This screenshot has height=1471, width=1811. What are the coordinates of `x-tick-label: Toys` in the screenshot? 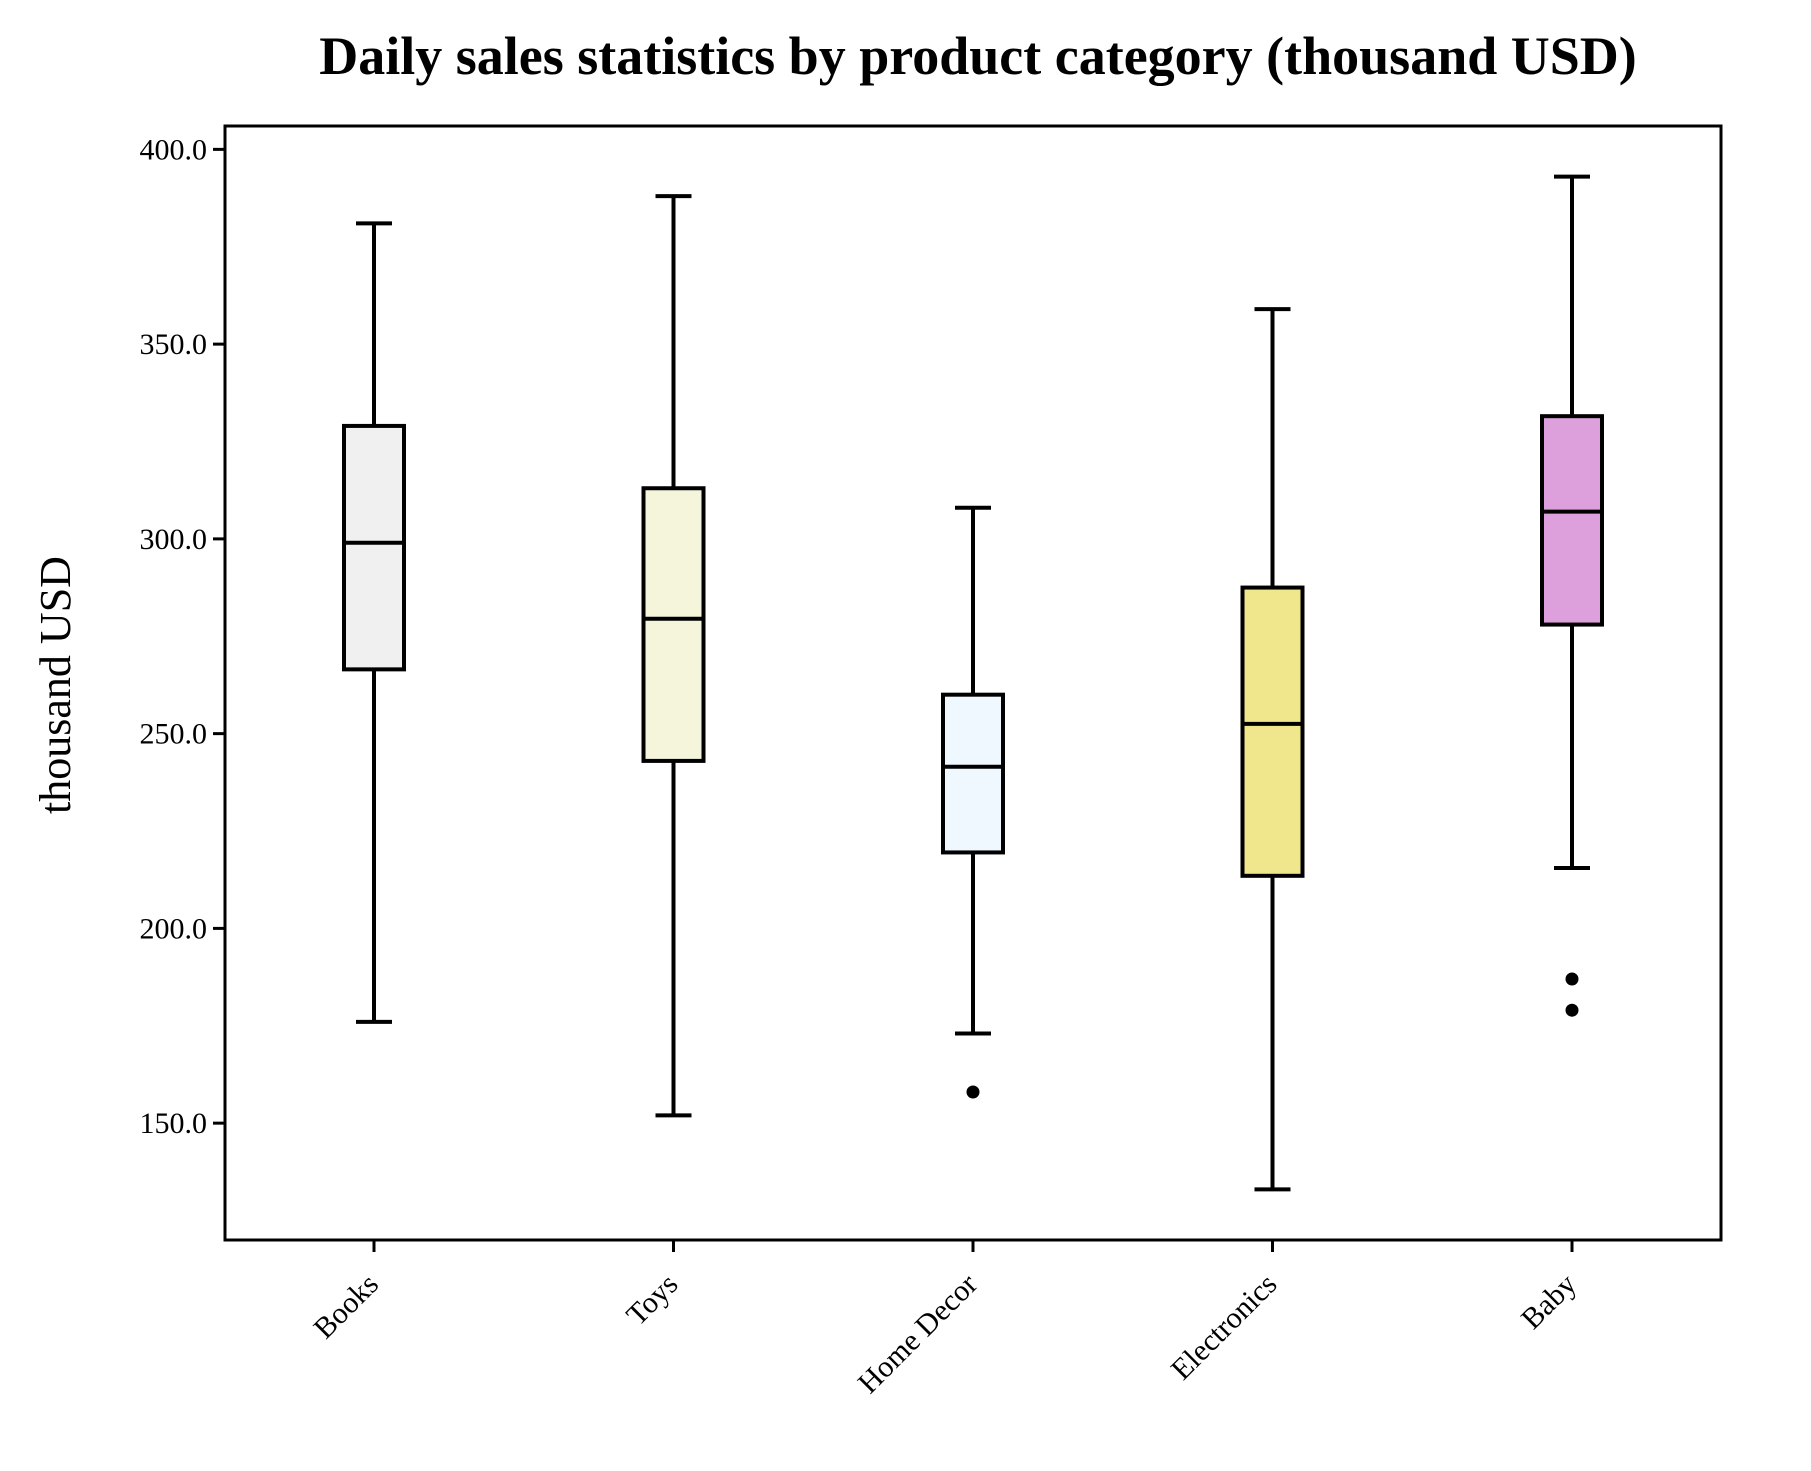 It's located at (652, 1300).